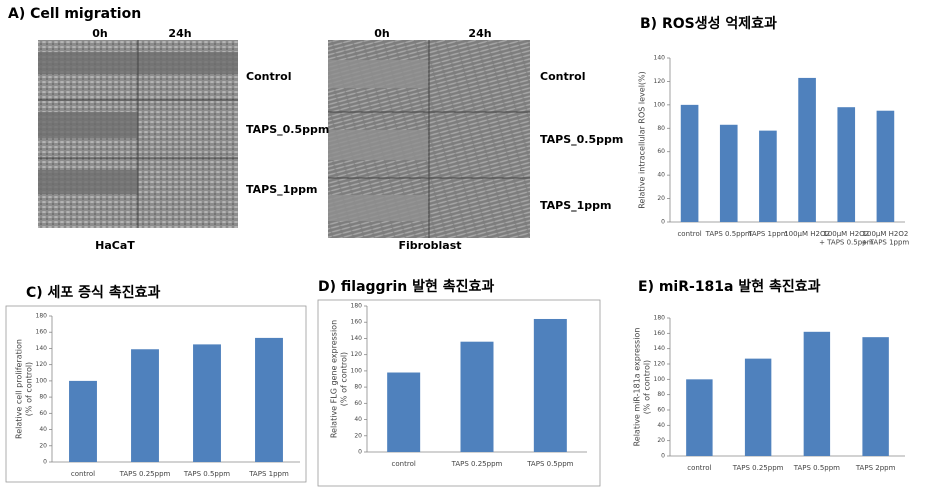 This screenshot has width=928, height=491. What do you see at coordinates (19, 389) in the screenshot?
I see `y-axis-label: Relative cell proliferation` at bounding box center [19, 389].